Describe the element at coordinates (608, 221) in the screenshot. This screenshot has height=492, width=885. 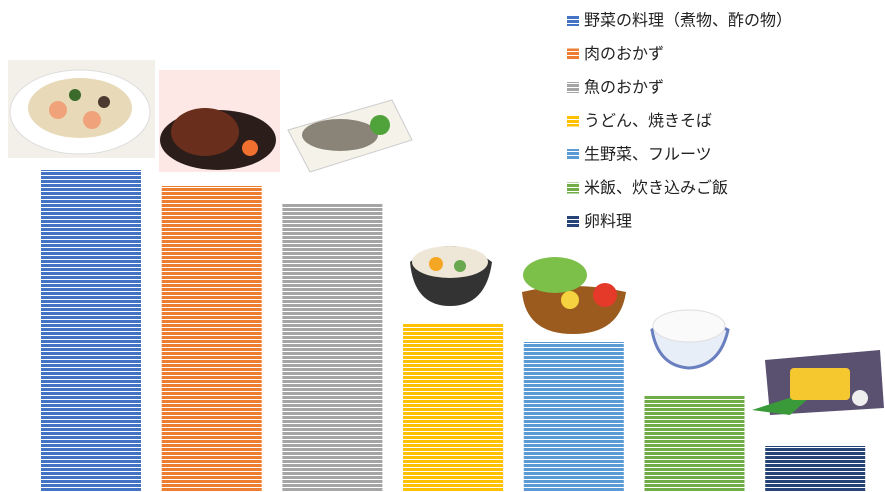
I see `legend-label: 卵料理` at that location.